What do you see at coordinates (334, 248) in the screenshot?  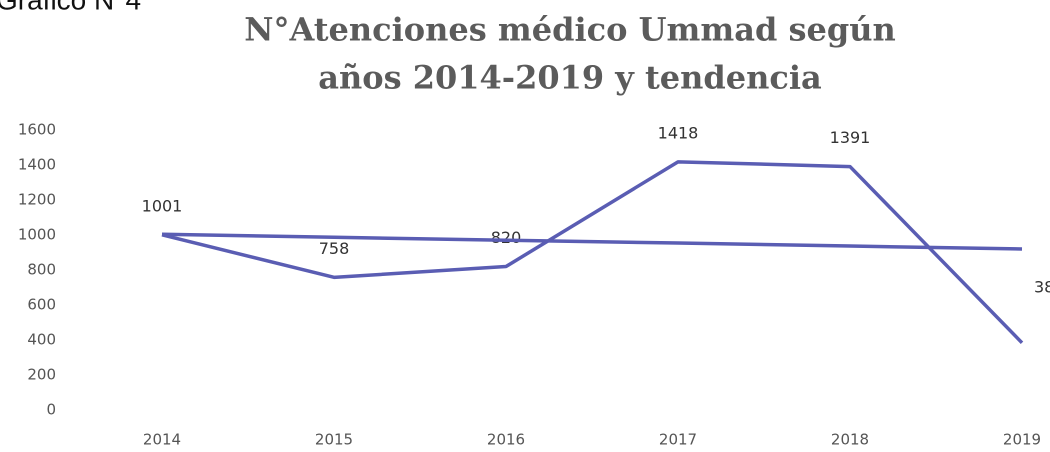 I see `data-label: 758` at bounding box center [334, 248].